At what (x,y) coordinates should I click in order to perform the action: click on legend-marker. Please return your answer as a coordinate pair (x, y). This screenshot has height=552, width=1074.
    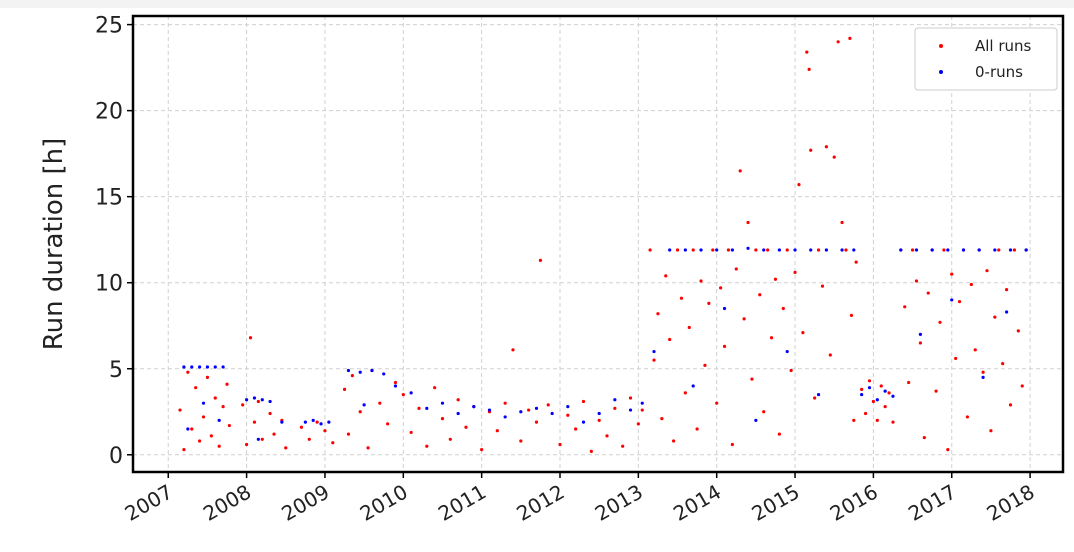
    Looking at the image, I should click on (941, 46).